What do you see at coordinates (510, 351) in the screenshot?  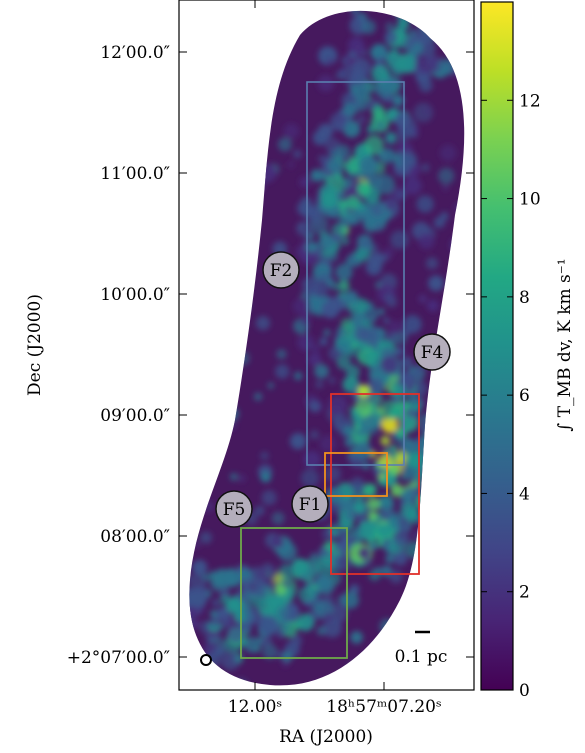 I see `colorbar: 0 2 4 6 8 10 12` at bounding box center [510, 351].